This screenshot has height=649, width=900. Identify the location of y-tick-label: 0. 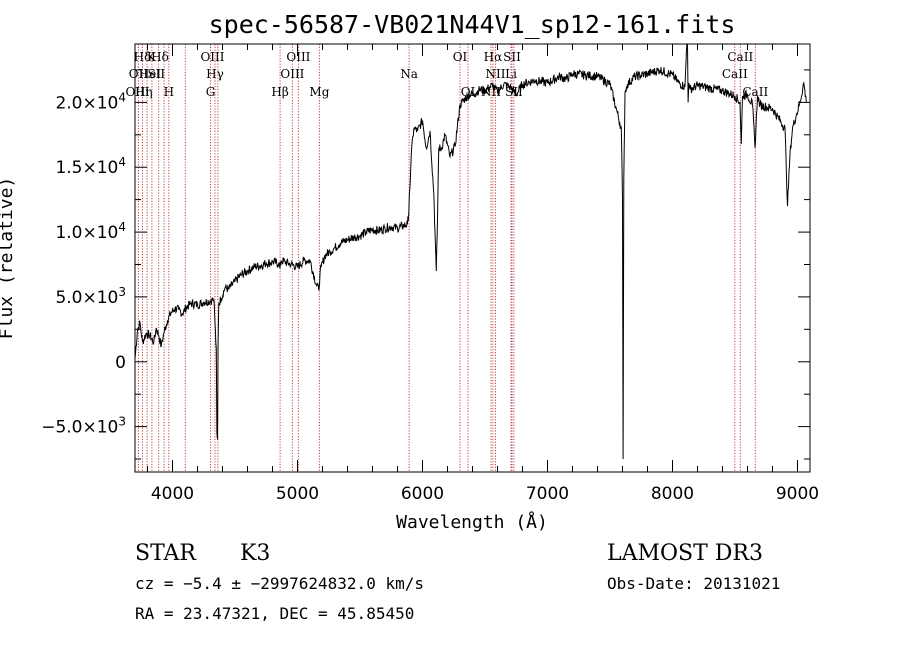
(120, 363).